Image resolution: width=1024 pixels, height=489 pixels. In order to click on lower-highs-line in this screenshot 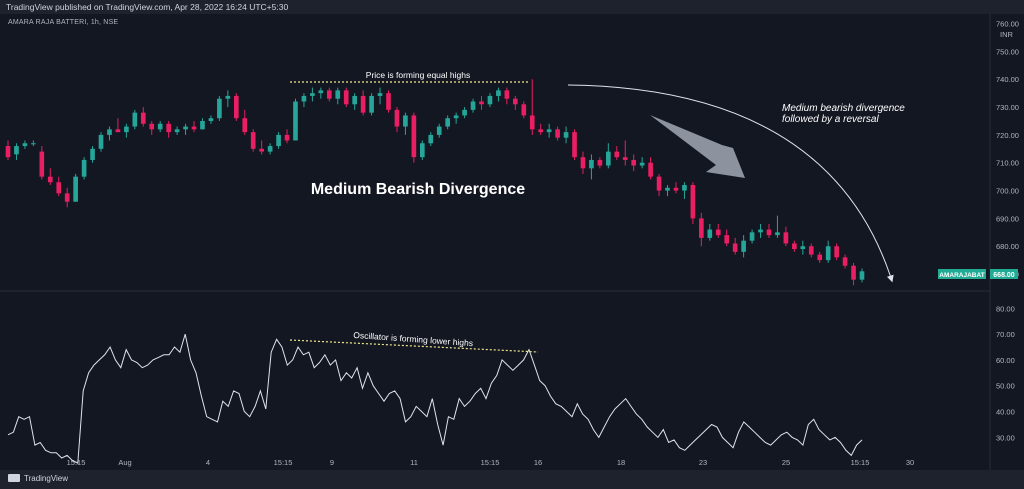, I will do `click(414, 346)`.